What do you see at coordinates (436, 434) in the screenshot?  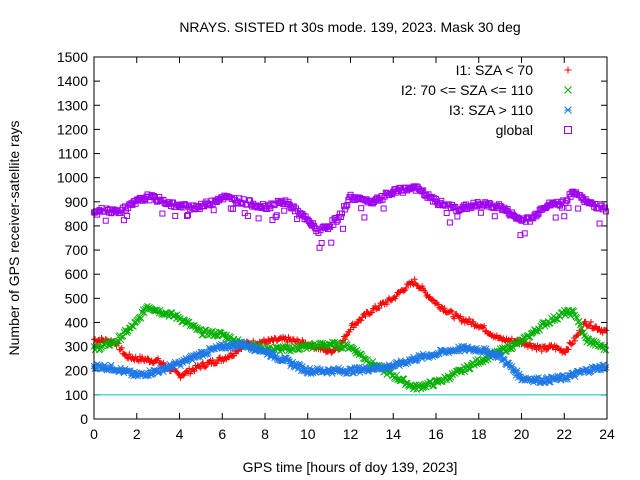 I see `x-tick-label: 16` at bounding box center [436, 434].